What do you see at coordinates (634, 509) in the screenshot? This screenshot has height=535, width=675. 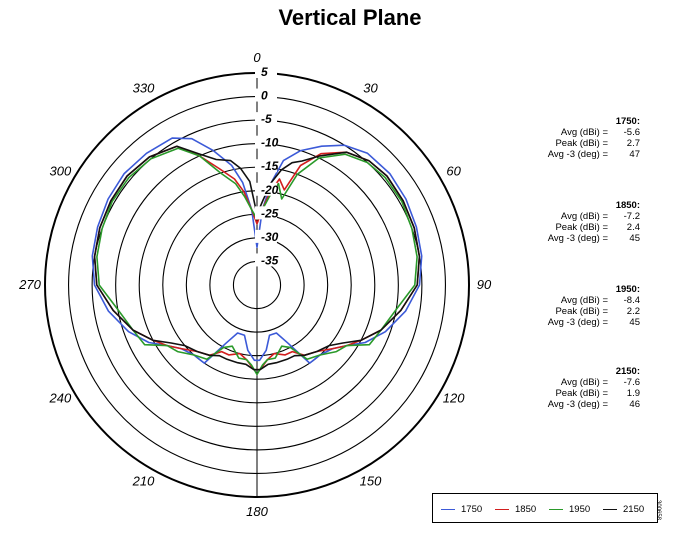 I see `legend-label: 2150` at bounding box center [634, 509].